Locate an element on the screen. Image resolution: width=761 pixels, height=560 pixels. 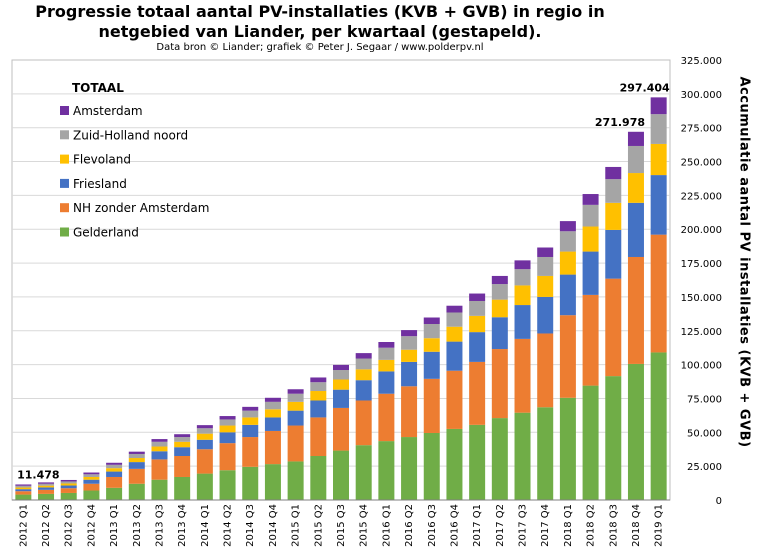
legend-label: NH zonder Amsterdam is located at coordinates (141, 208).